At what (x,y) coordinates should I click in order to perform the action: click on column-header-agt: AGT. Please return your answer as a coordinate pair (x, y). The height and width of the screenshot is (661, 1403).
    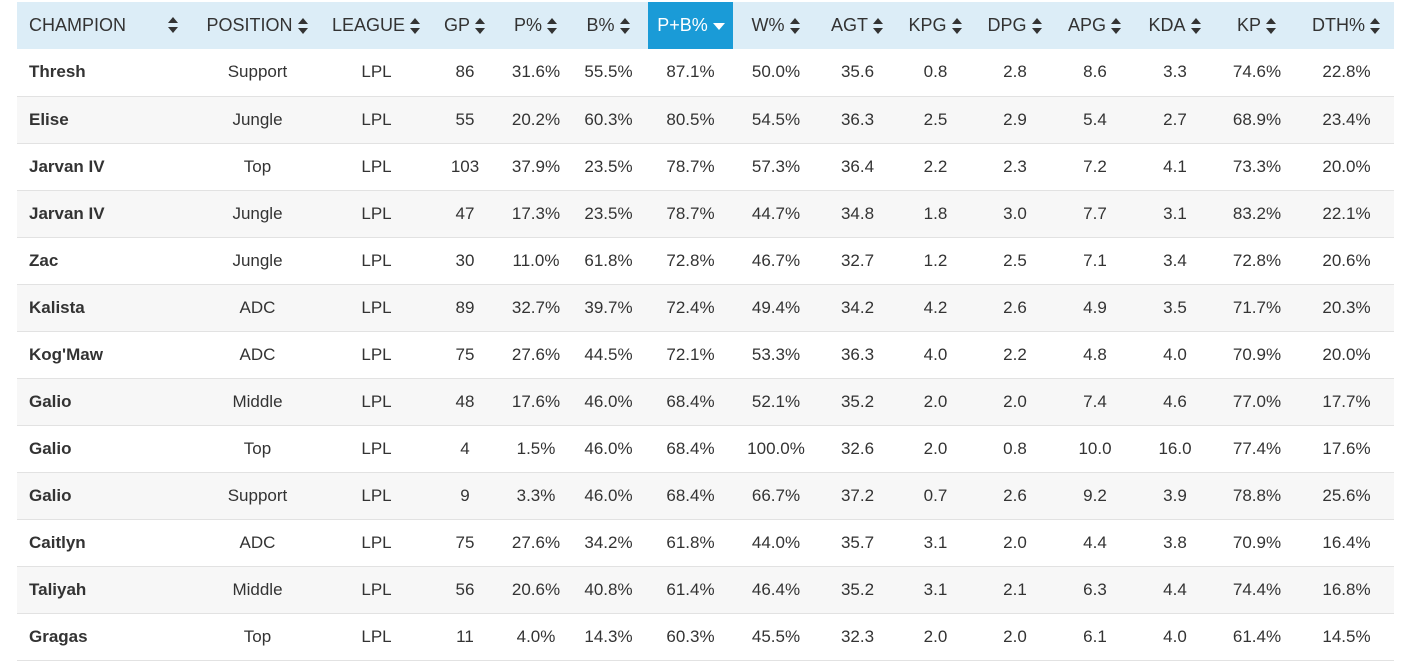
    Looking at the image, I should click on (857, 25).